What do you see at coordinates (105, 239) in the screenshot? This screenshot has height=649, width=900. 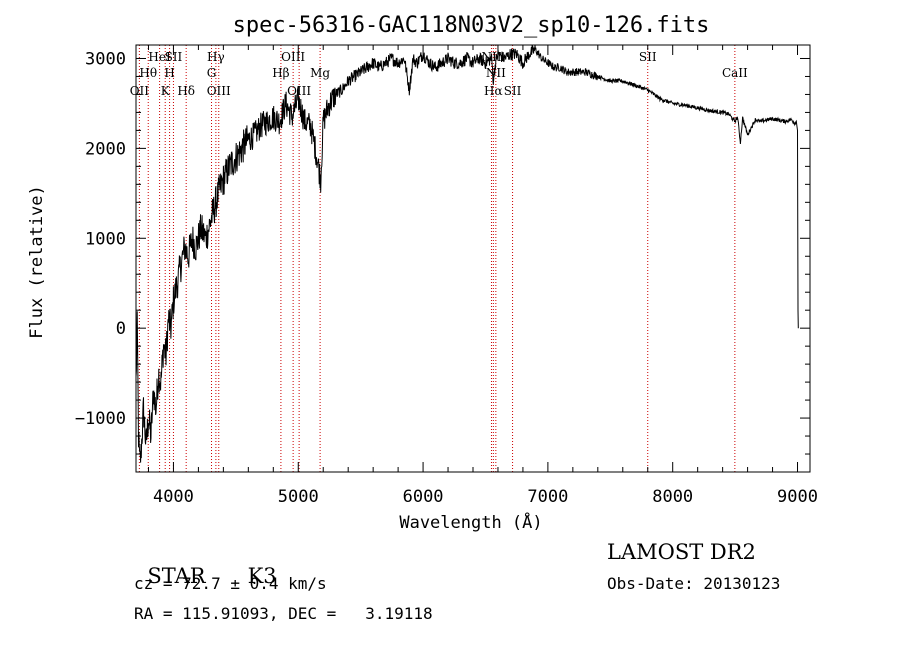 I see `y-tick-label: 1000` at bounding box center [105, 239].